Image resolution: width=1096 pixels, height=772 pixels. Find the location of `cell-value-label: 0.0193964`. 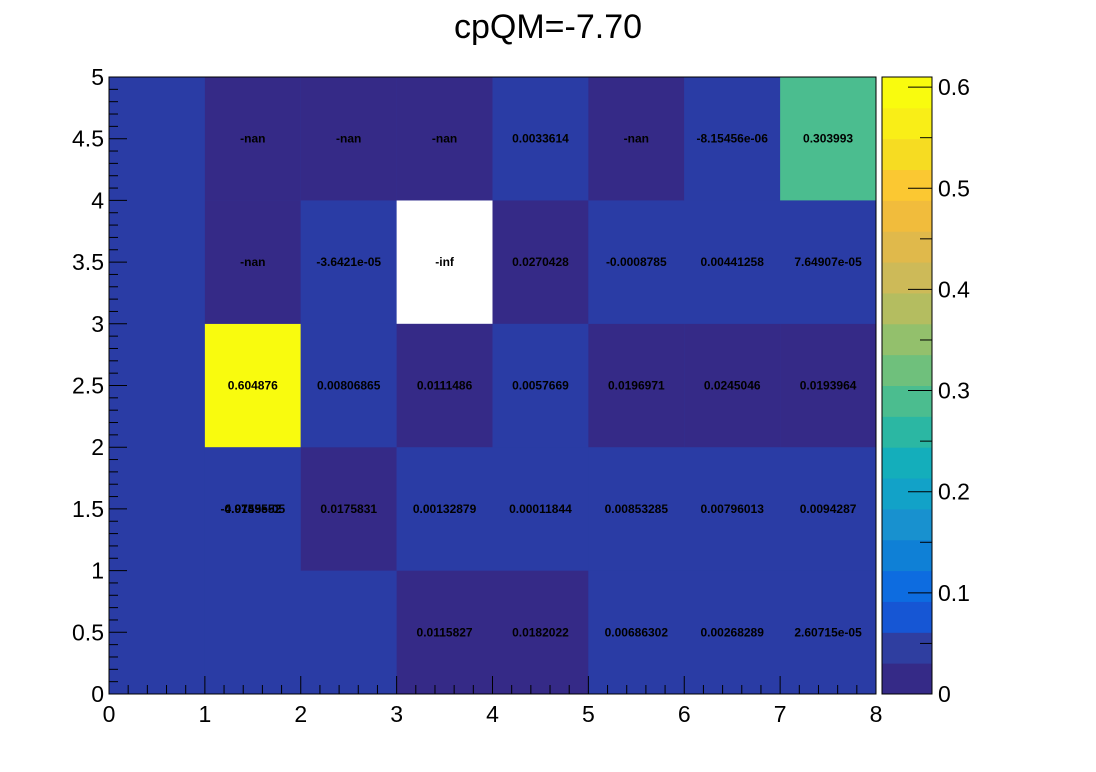

cell-value-label: 0.0193964 is located at coordinates (828, 386).